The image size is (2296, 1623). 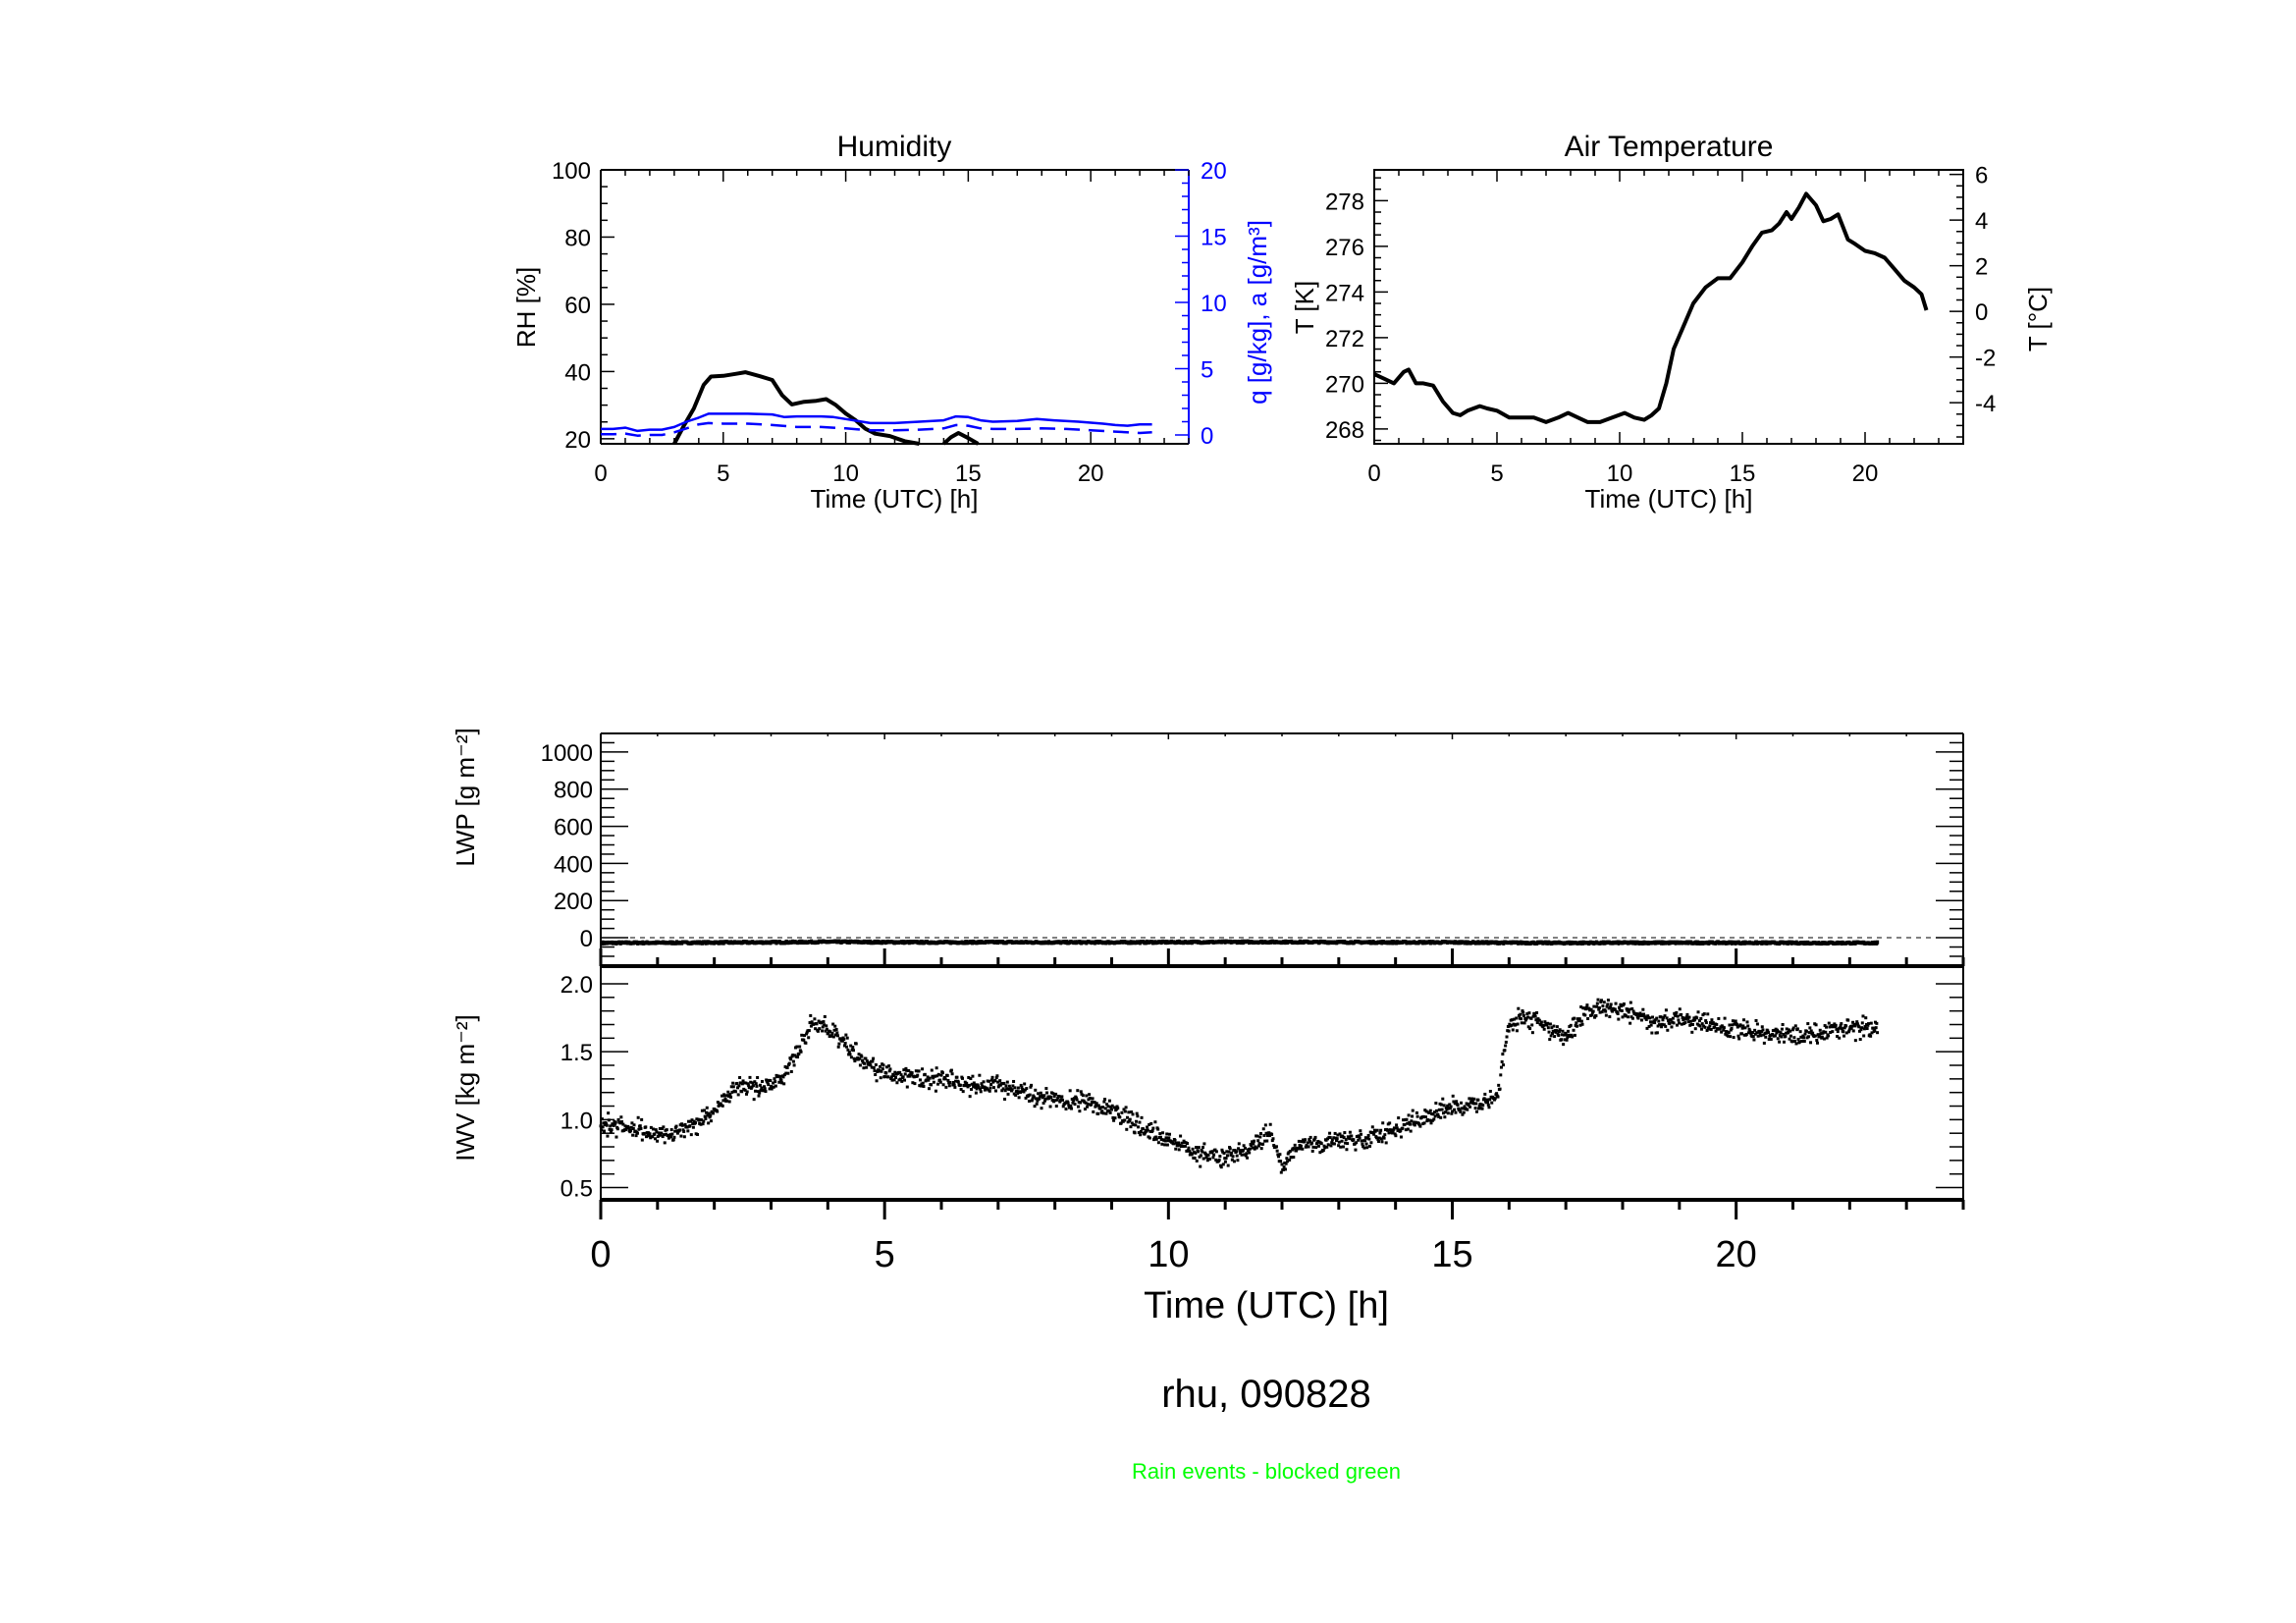 What do you see at coordinates (1344, 339) in the screenshot?
I see `y-tick-label: 272` at bounding box center [1344, 339].